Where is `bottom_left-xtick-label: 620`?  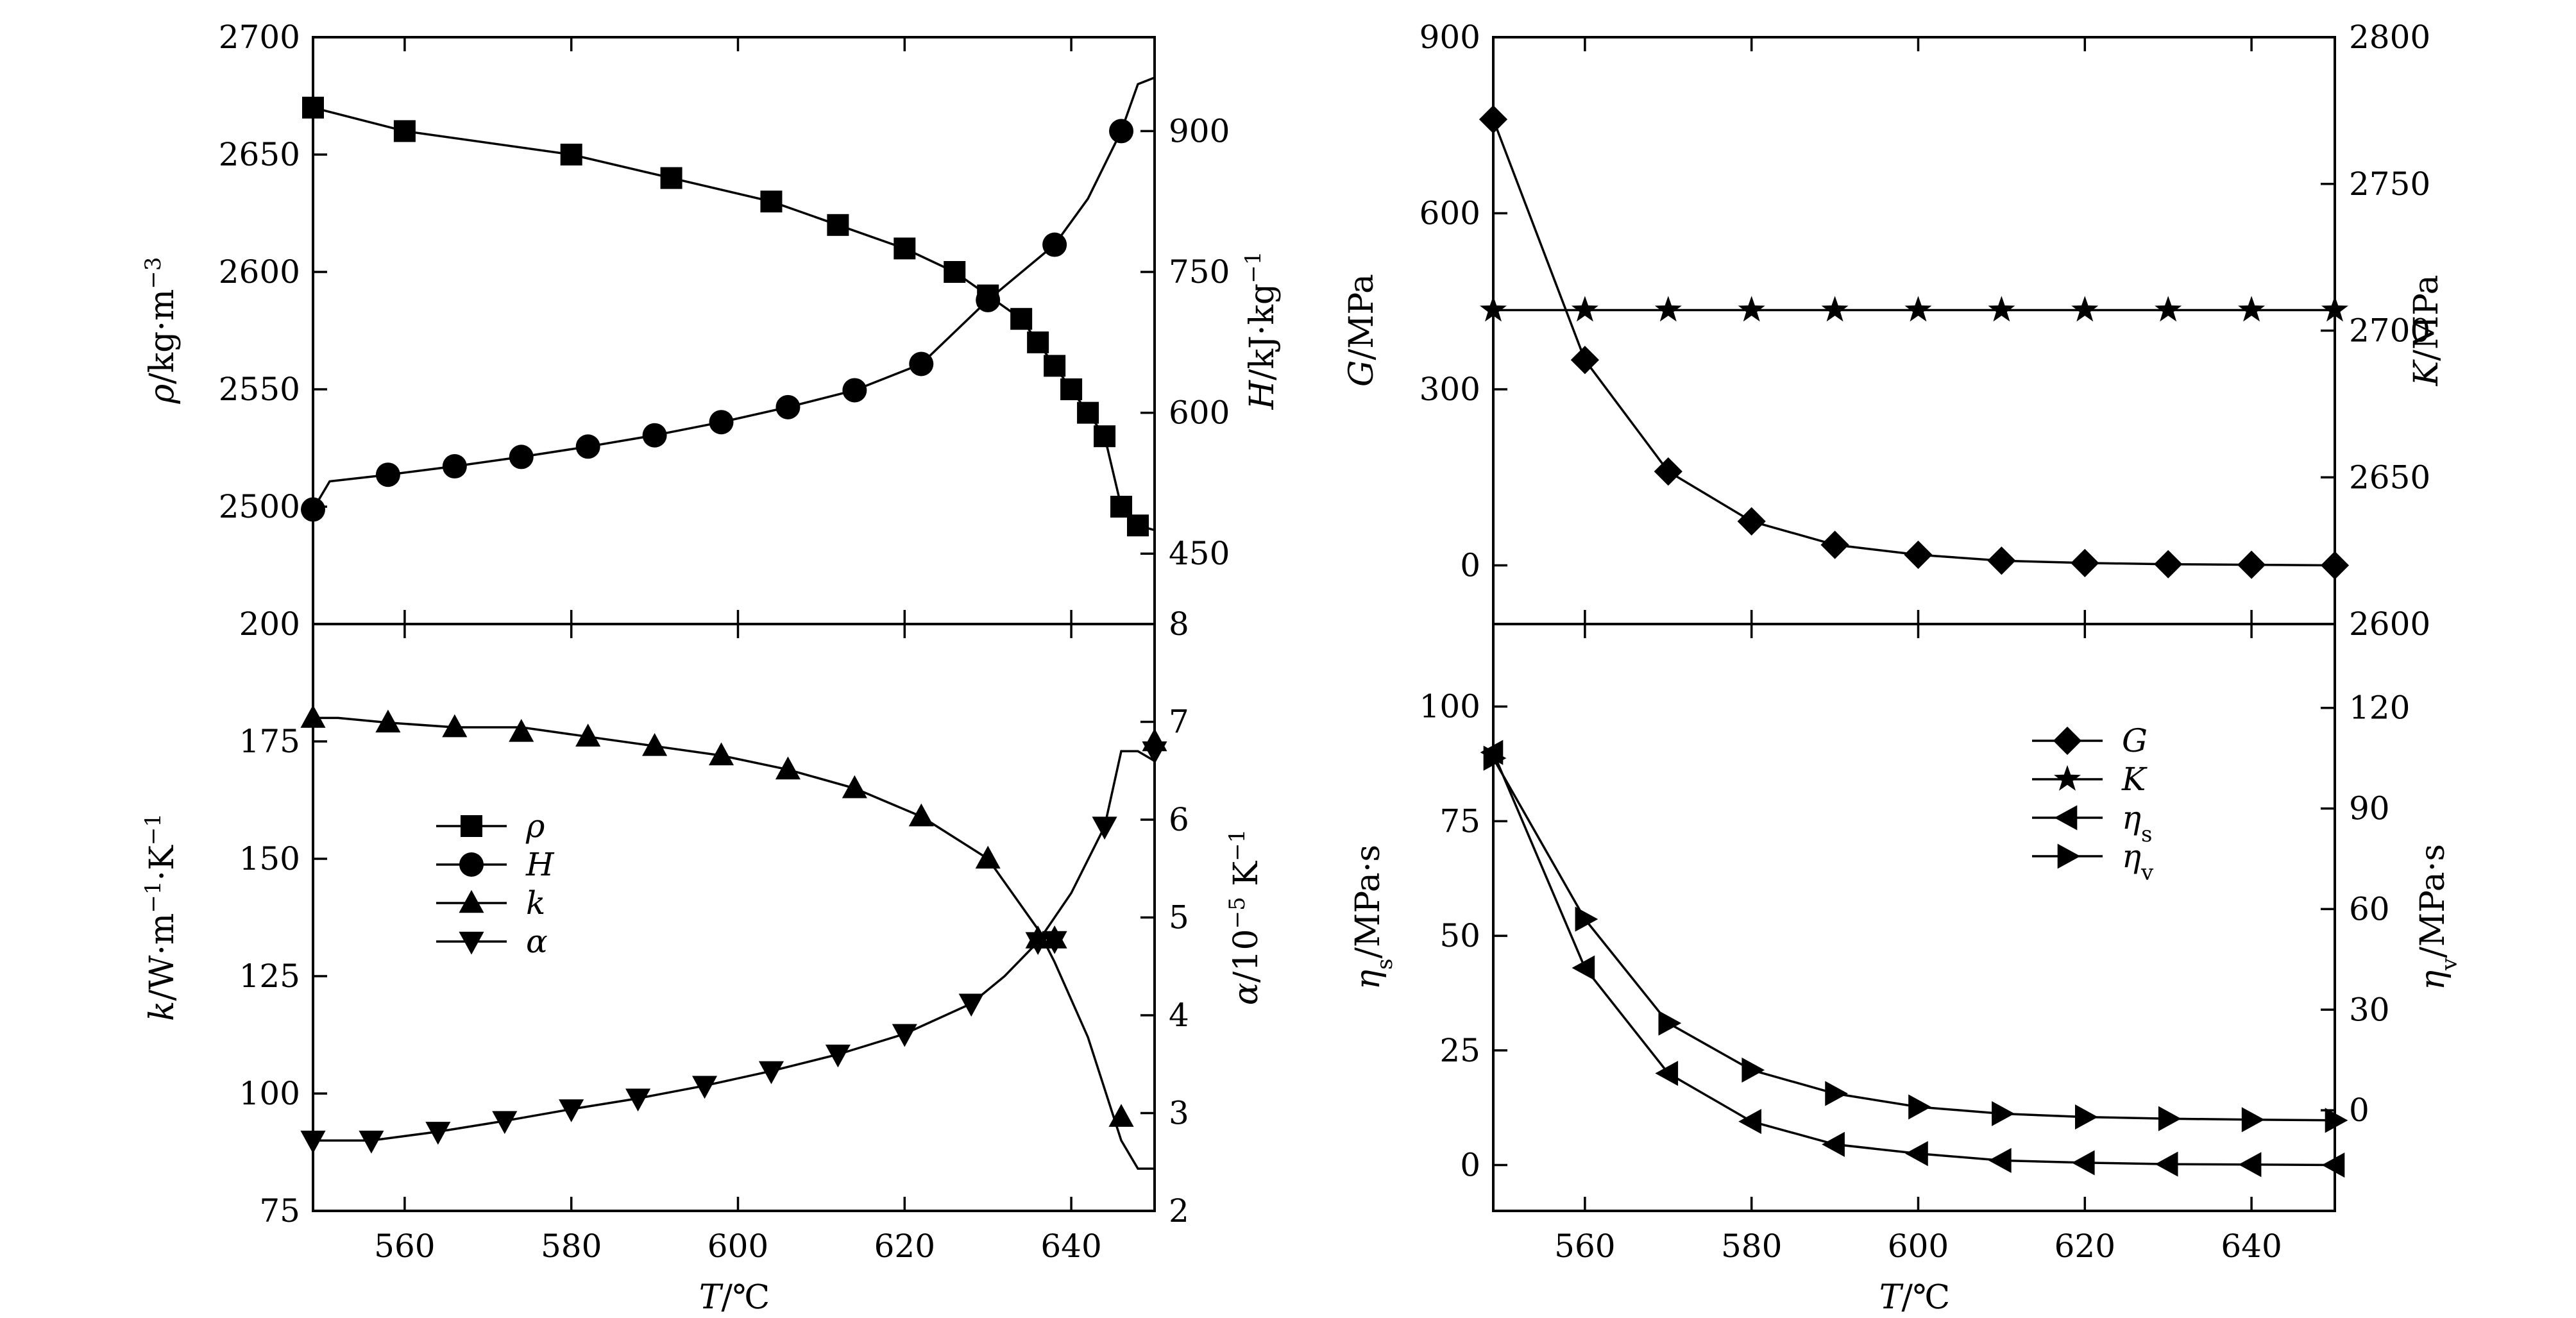
bottom_left-xtick-label: 620 is located at coordinates (904, 1246).